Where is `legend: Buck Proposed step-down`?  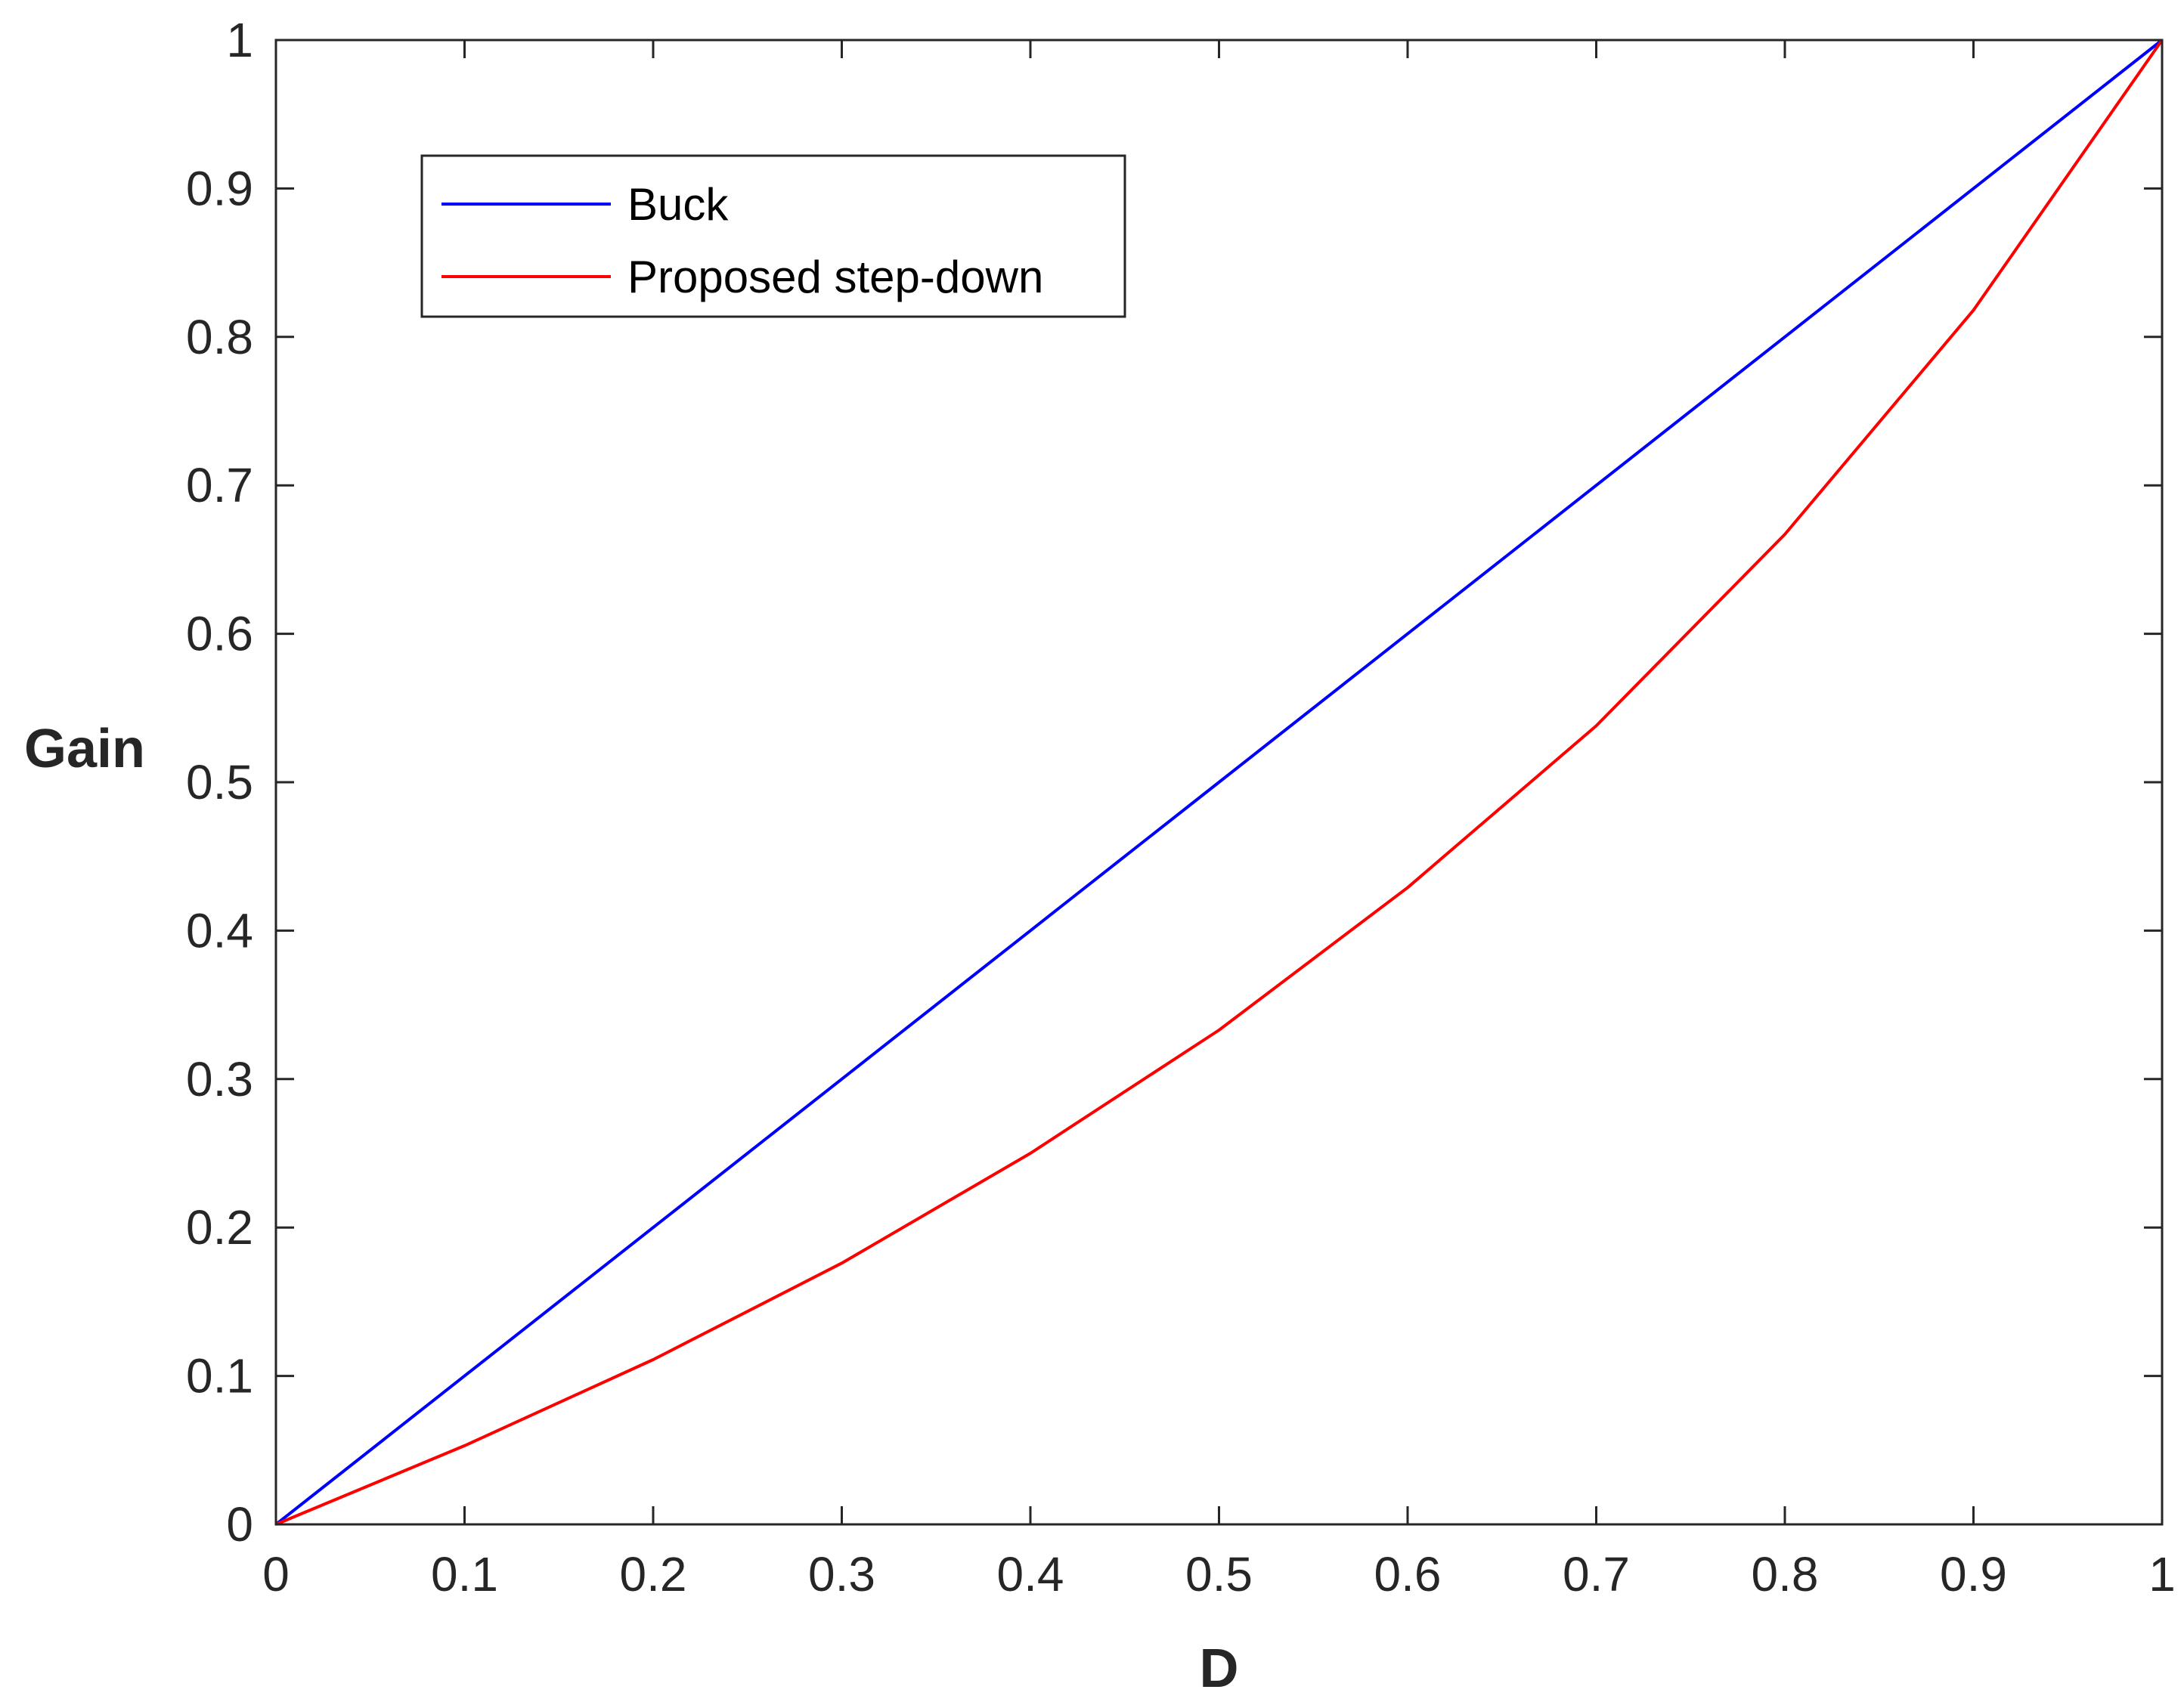 legend: Buck Proposed step-down is located at coordinates (773, 236).